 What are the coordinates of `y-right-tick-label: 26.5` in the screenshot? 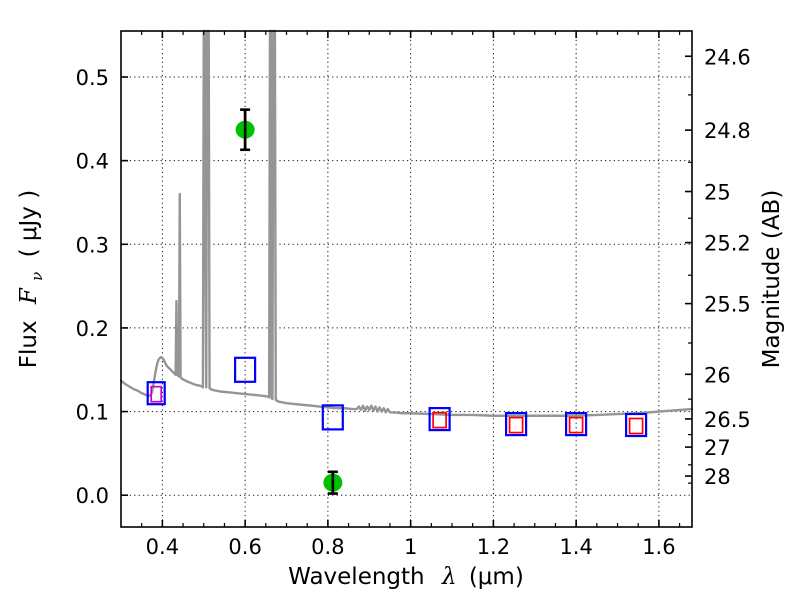 It's located at (727, 420).